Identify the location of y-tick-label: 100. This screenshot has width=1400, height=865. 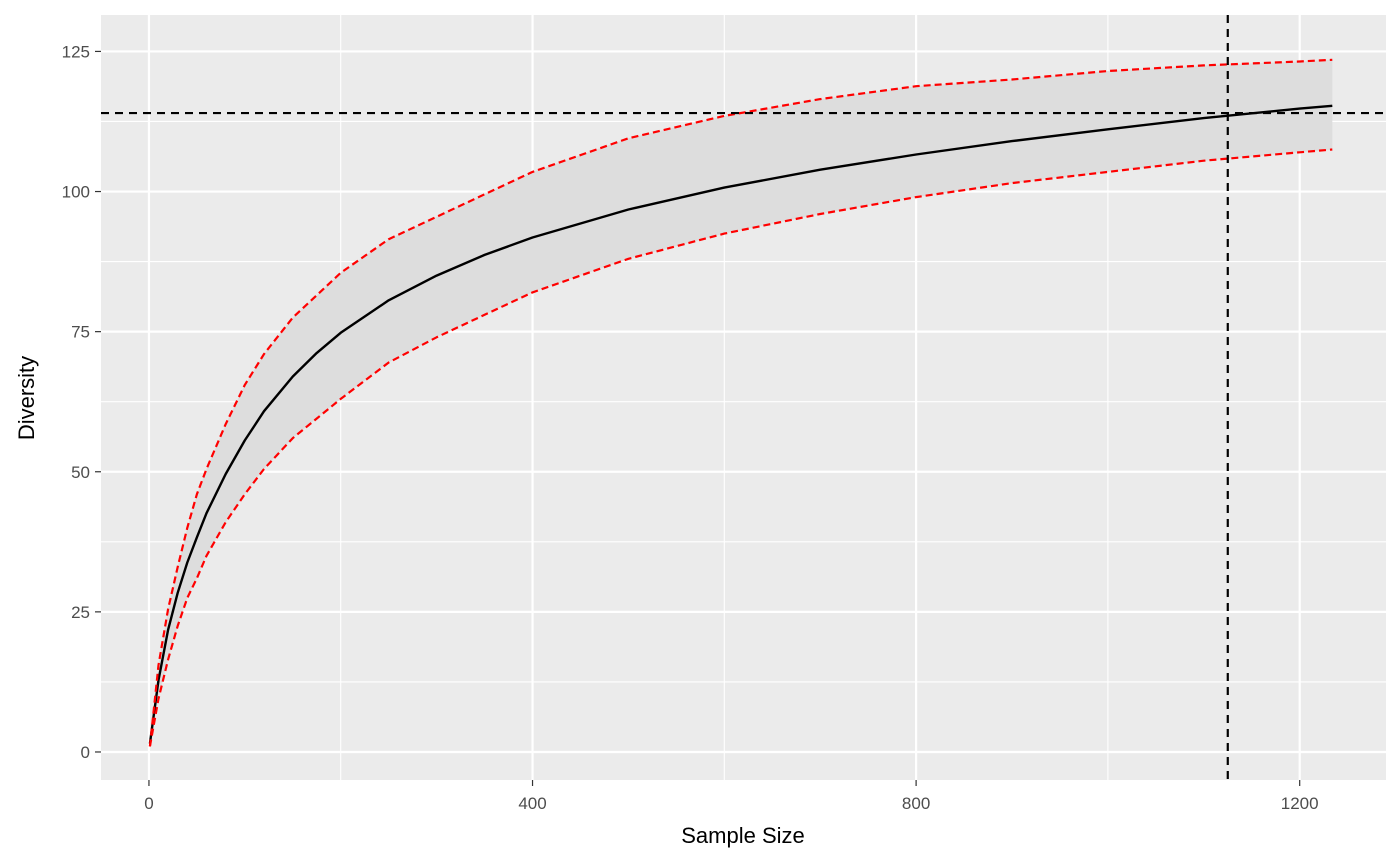
(76, 192).